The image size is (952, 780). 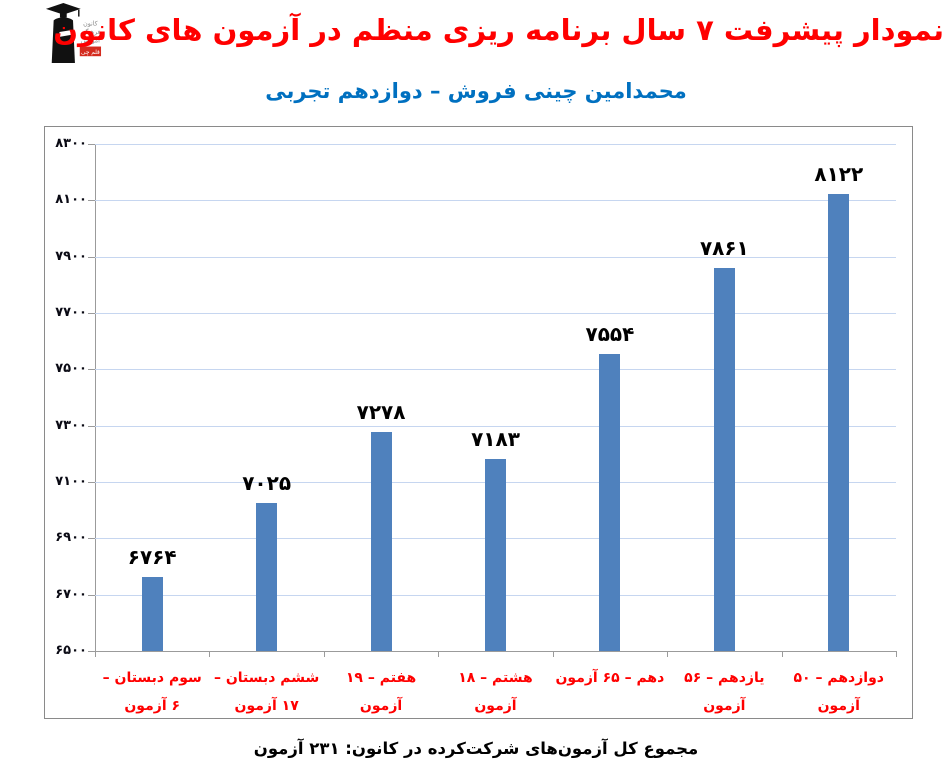 What do you see at coordinates (90, 23) in the screenshot?
I see `logo-line-1: کانون` at bounding box center [90, 23].